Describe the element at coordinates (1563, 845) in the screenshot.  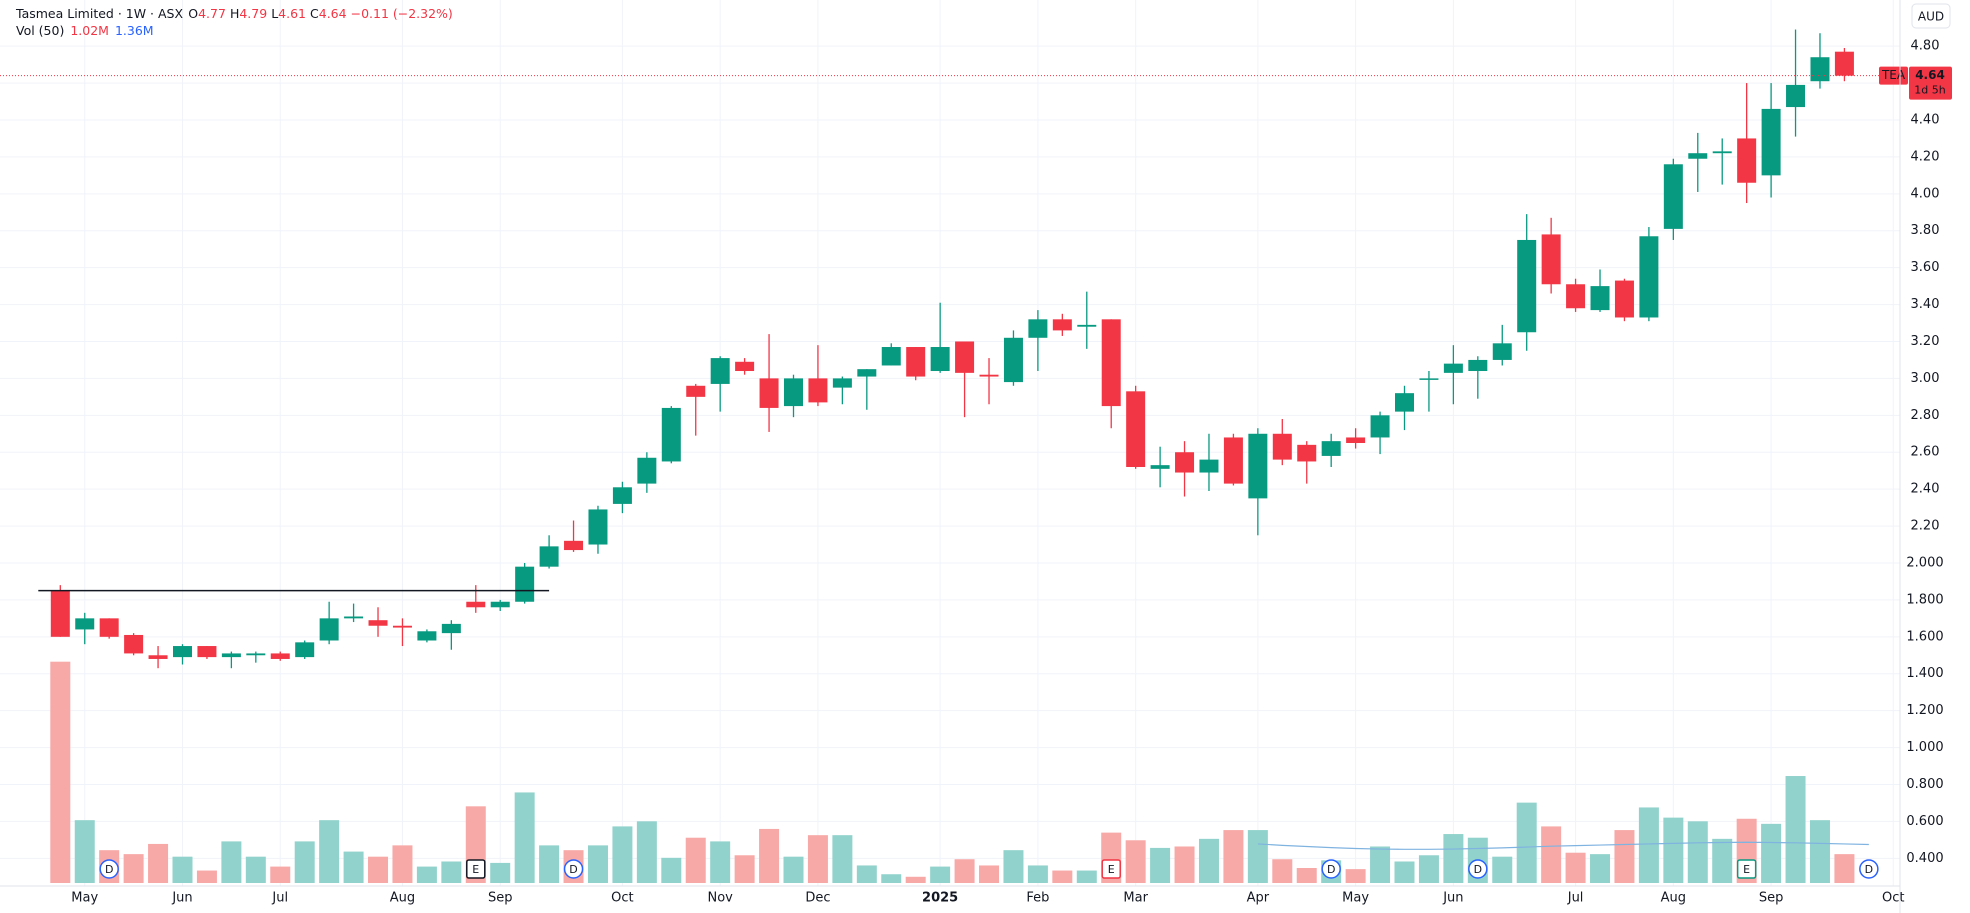
I see `volume-ma-line` at that location.